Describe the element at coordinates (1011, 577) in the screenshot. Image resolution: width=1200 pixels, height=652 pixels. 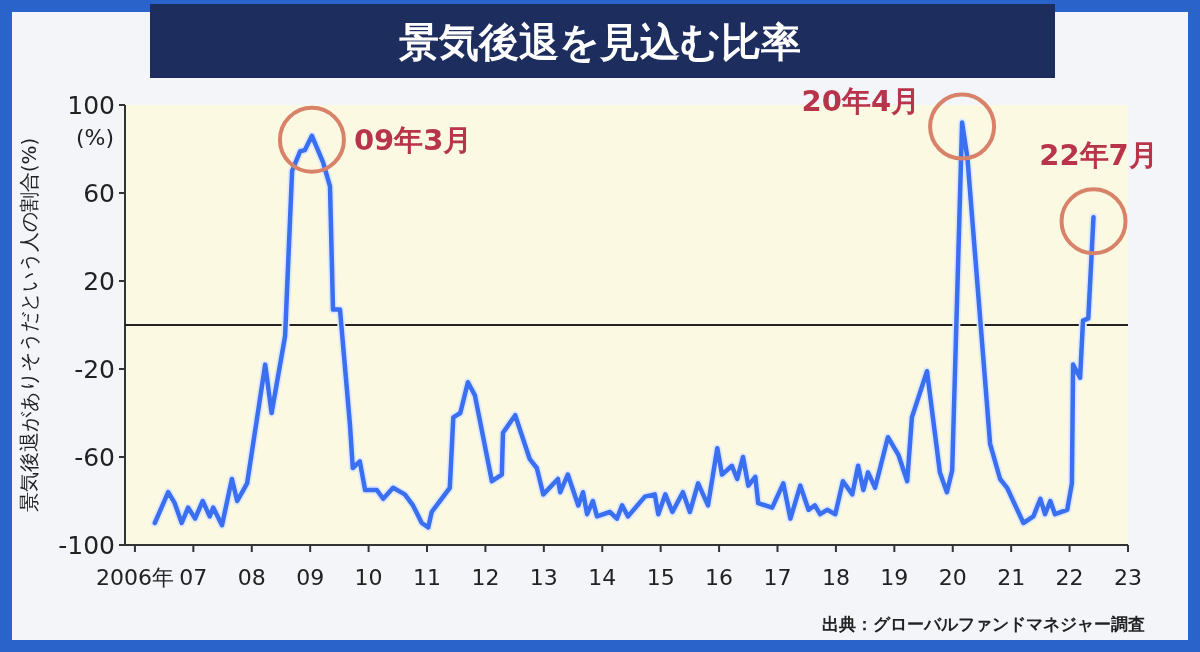
I see `x-tick-label: 21` at that location.